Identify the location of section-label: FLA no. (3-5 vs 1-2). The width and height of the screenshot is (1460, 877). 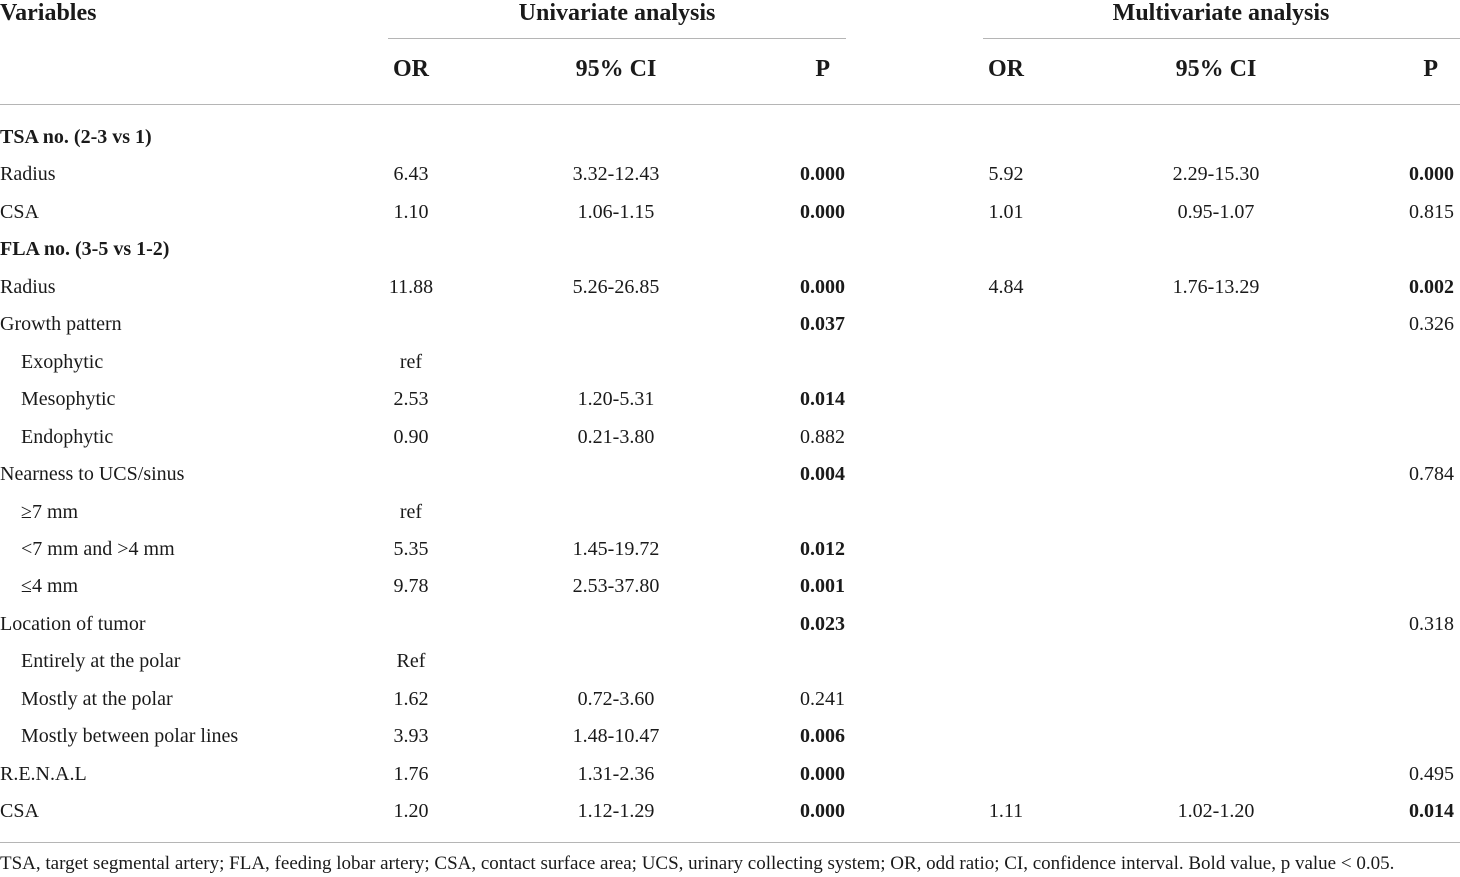
(85, 249).